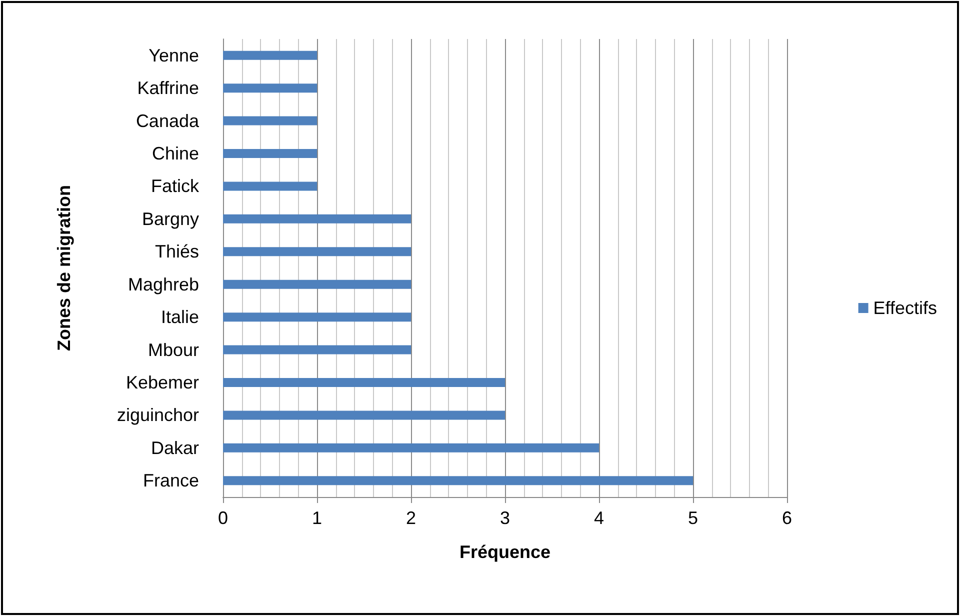 The image size is (960, 616). What do you see at coordinates (173, 55) in the screenshot?
I see `y-tick-label: Yenne` at bounding box center [173, 55].